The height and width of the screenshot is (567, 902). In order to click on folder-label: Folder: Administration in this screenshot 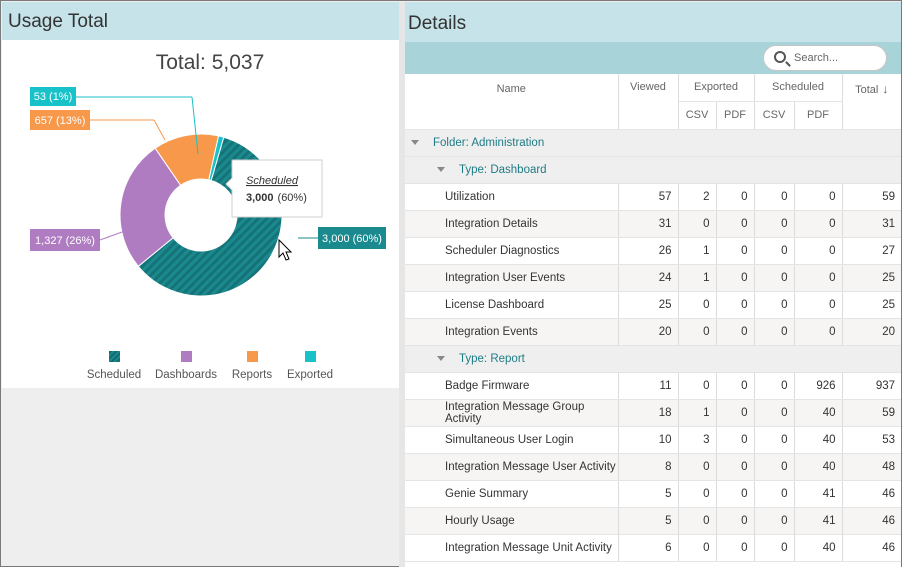, I will do `click(489, 142)`.